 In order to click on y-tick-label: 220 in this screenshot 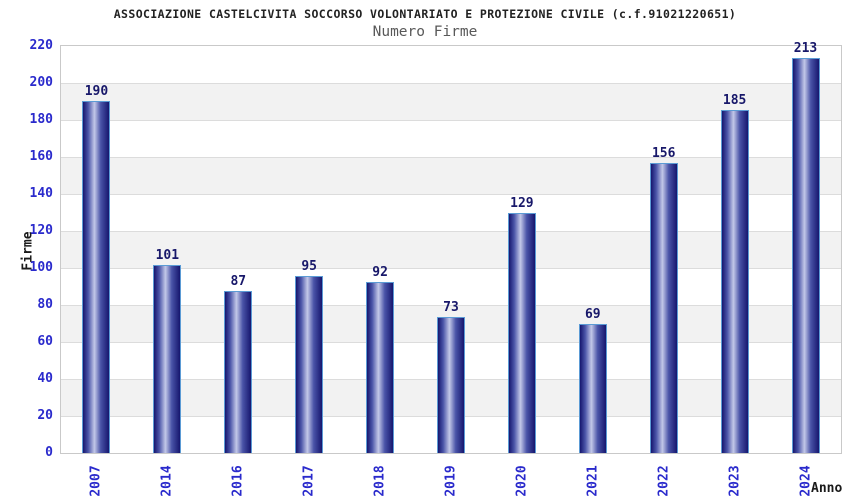, I will do `click(41, 45)`.